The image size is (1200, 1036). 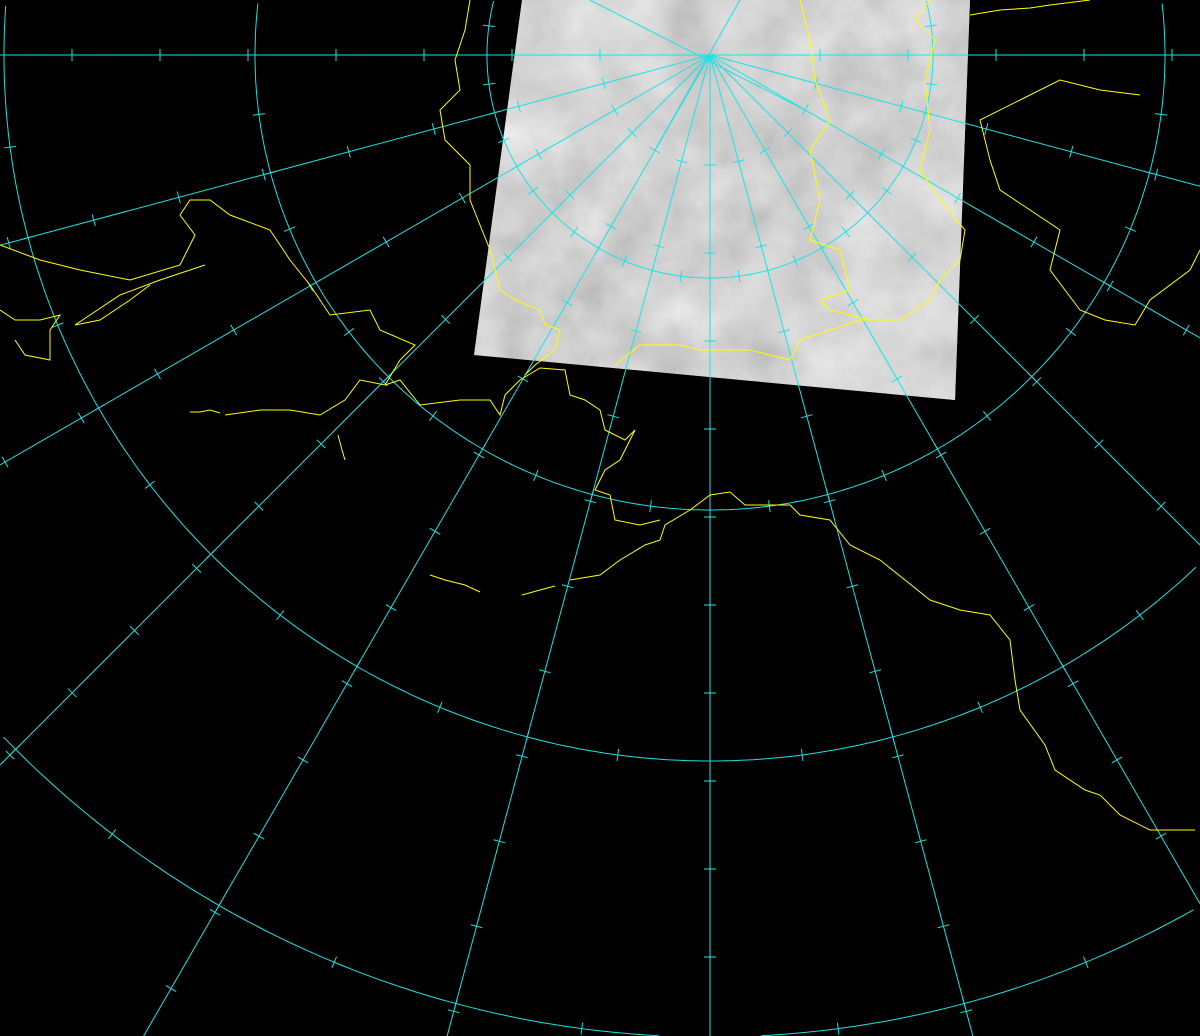 What do you see at coordinates (31, 335) in the screenshot?
I see `coastline-west` at bounding box center [31, 335].